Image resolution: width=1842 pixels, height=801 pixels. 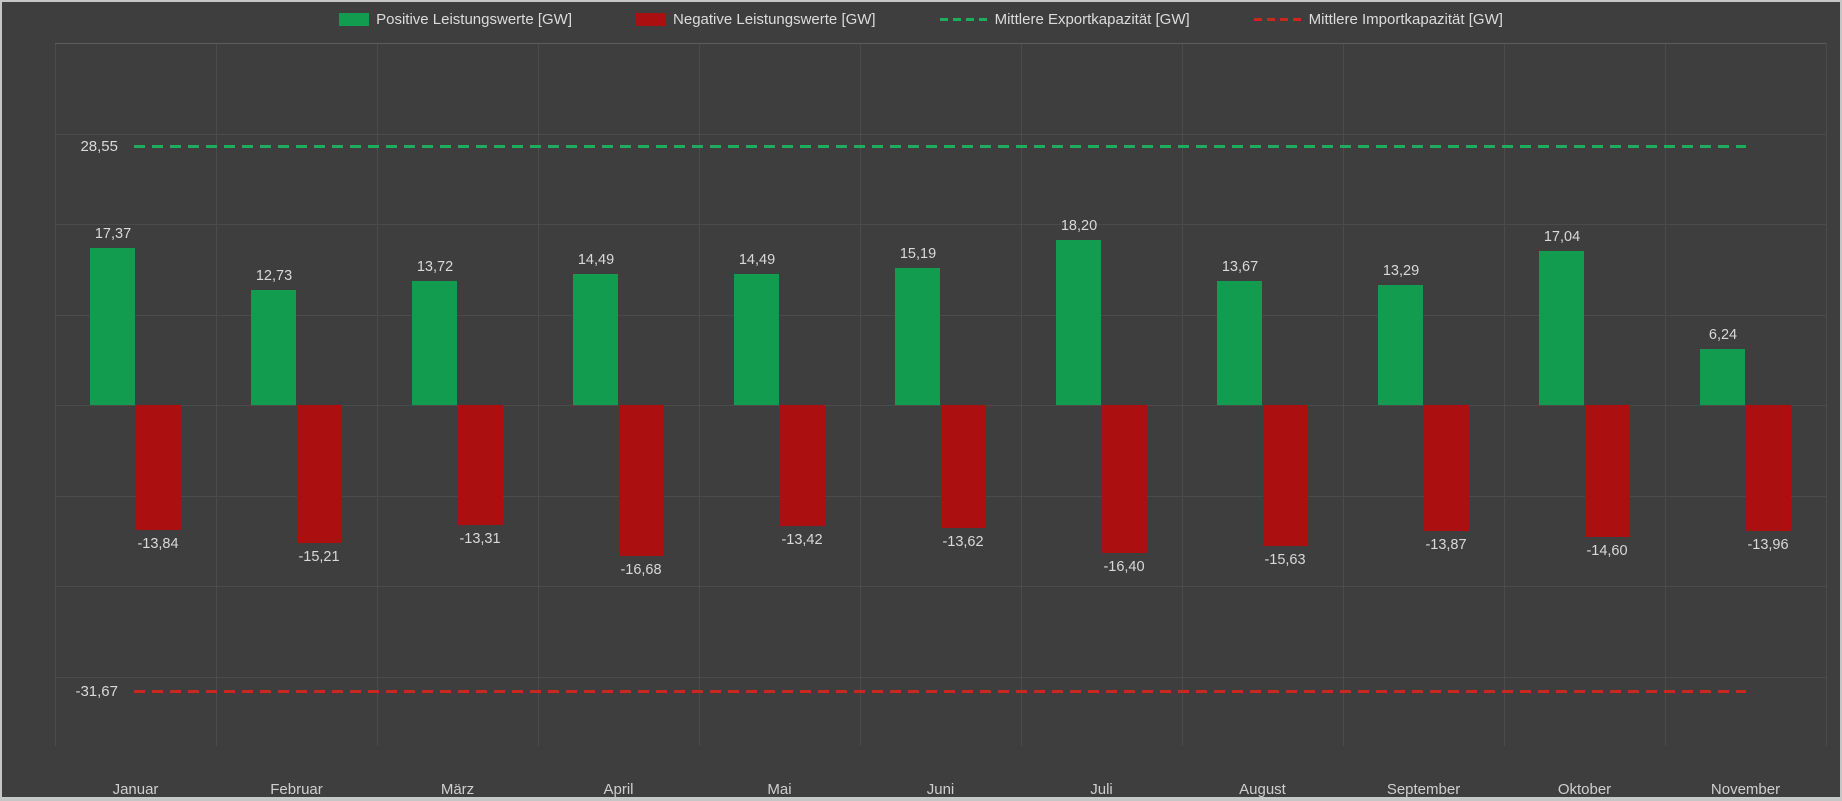 I want to click on negative-value-label: -13,84, so click(x=158, y=544).